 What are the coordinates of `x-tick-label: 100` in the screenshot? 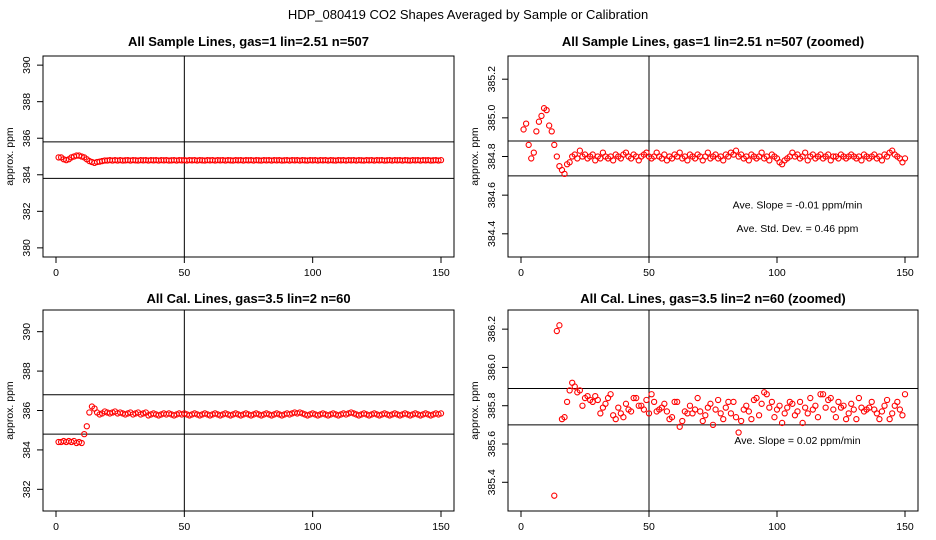 It's located at (313, 527).